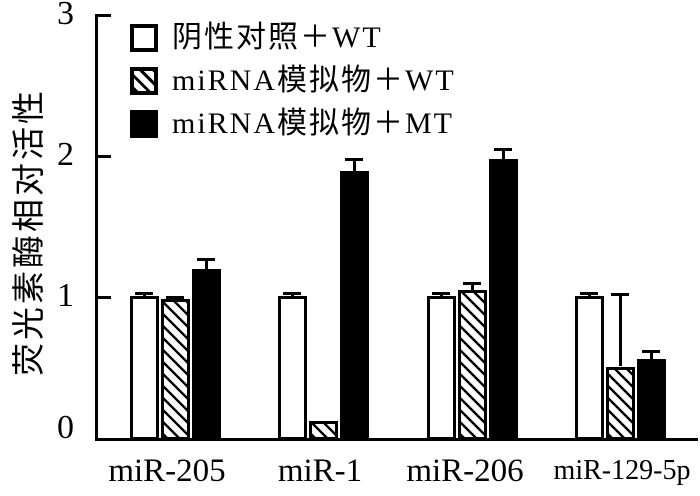 The width and height of the screenshot is (700, 496). Describe the element at coordinates (396, 439) in the screenshot. I see `x-axis-spine` at that location.